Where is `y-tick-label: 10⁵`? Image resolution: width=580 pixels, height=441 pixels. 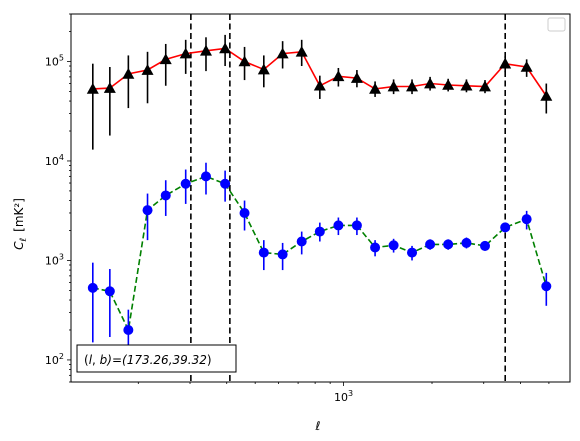 y-tick-label: 10⁵ is located at coordinates (54, 60).